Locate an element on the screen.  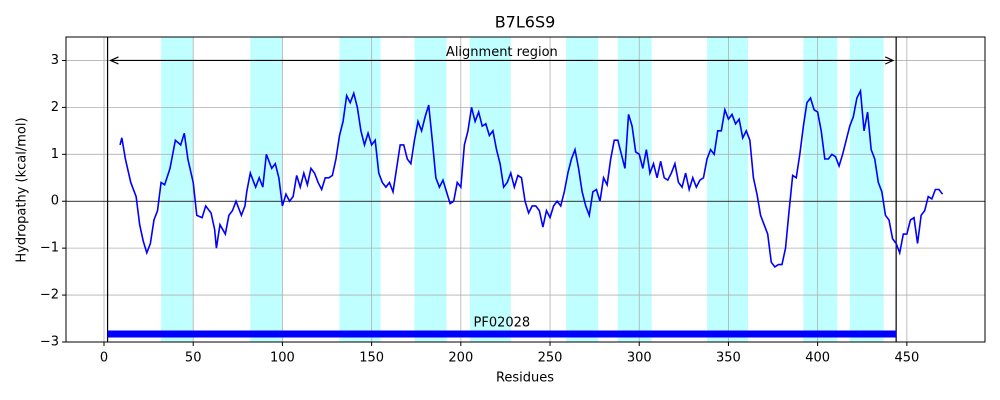
y-tick-label: −2 is located at coordinates (49, 295).